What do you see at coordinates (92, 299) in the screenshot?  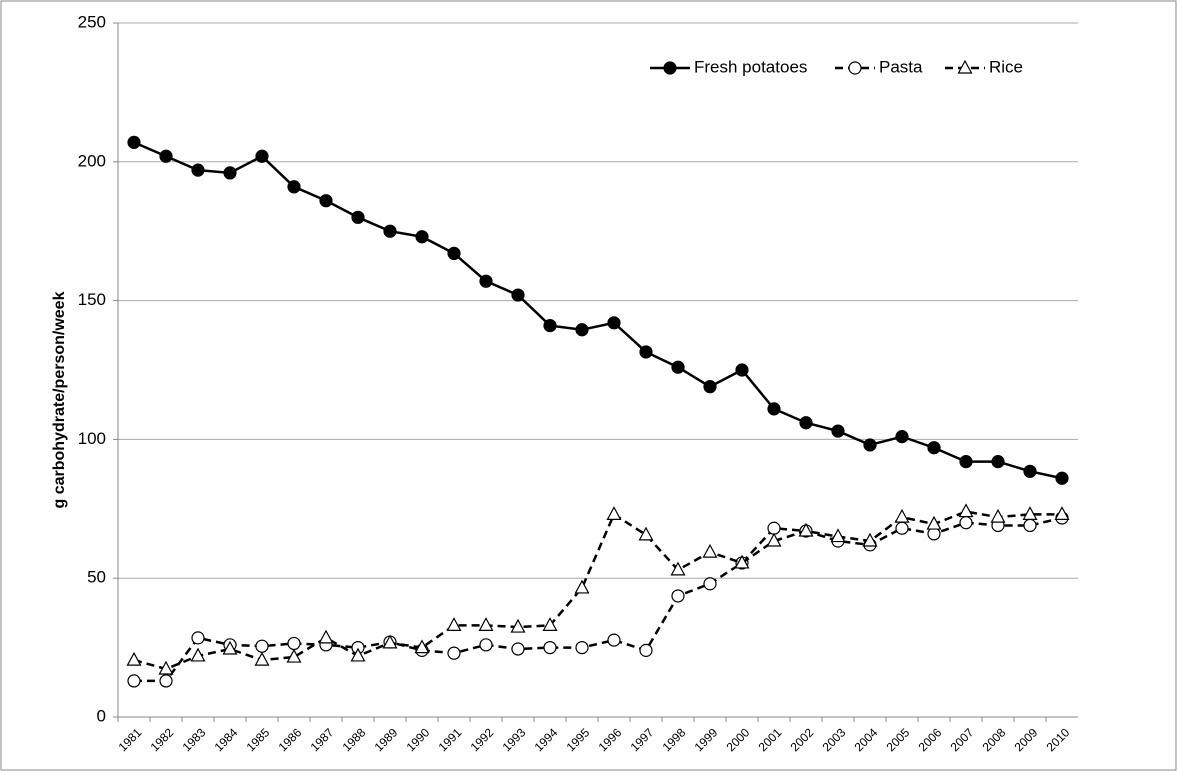 I see `y-tick-label: 150` at bounding box center [92, 299].